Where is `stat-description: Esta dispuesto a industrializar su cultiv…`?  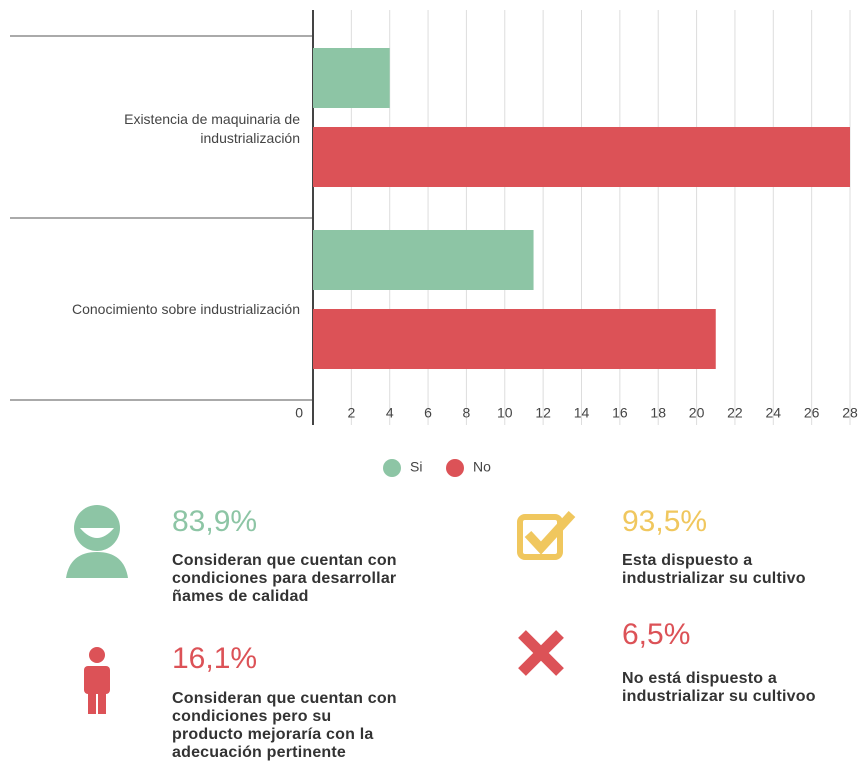 stat-description: Esta dispuesto a industrializar su cultiv… is located at coordinates (714, 570).